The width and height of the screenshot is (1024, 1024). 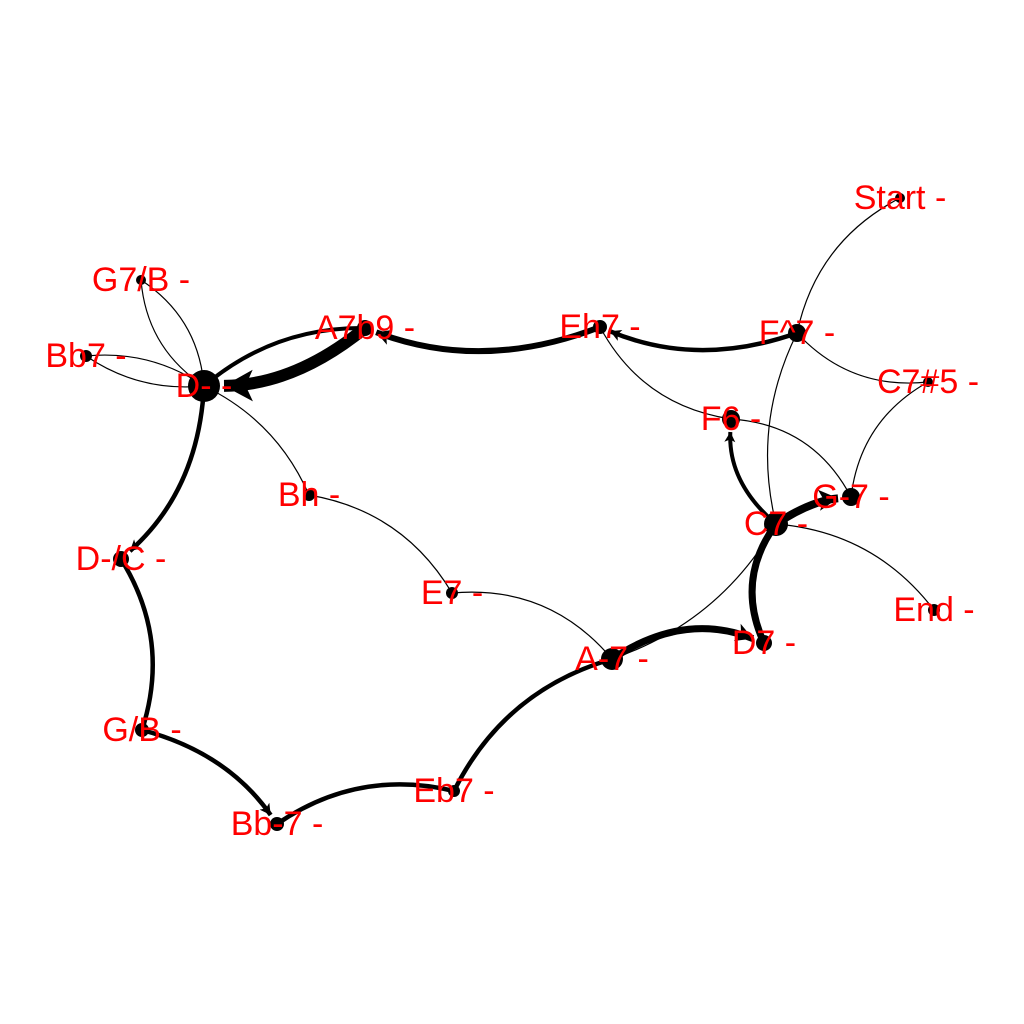 I want to click on node-f_maj7, so click(x=797, y=333).